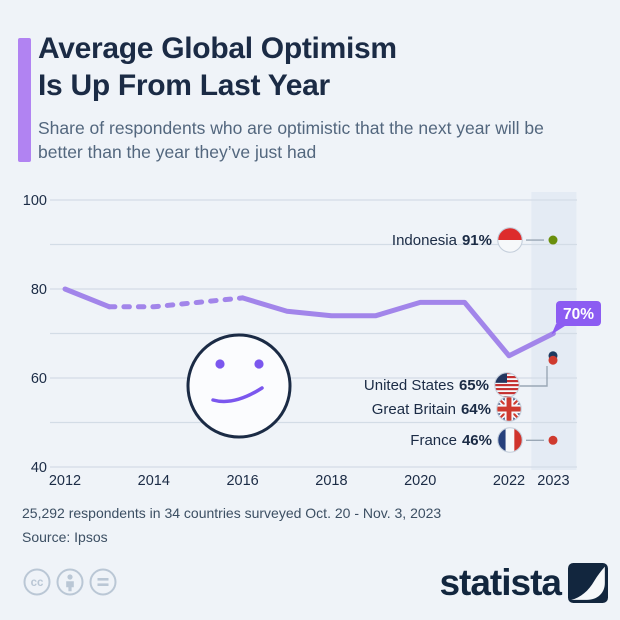 The width and height of the screenshot is (620, 620). Describe the element at coordinates (473, 385) in the screenshot. I see `annotation-value-label: 65%` at that location.